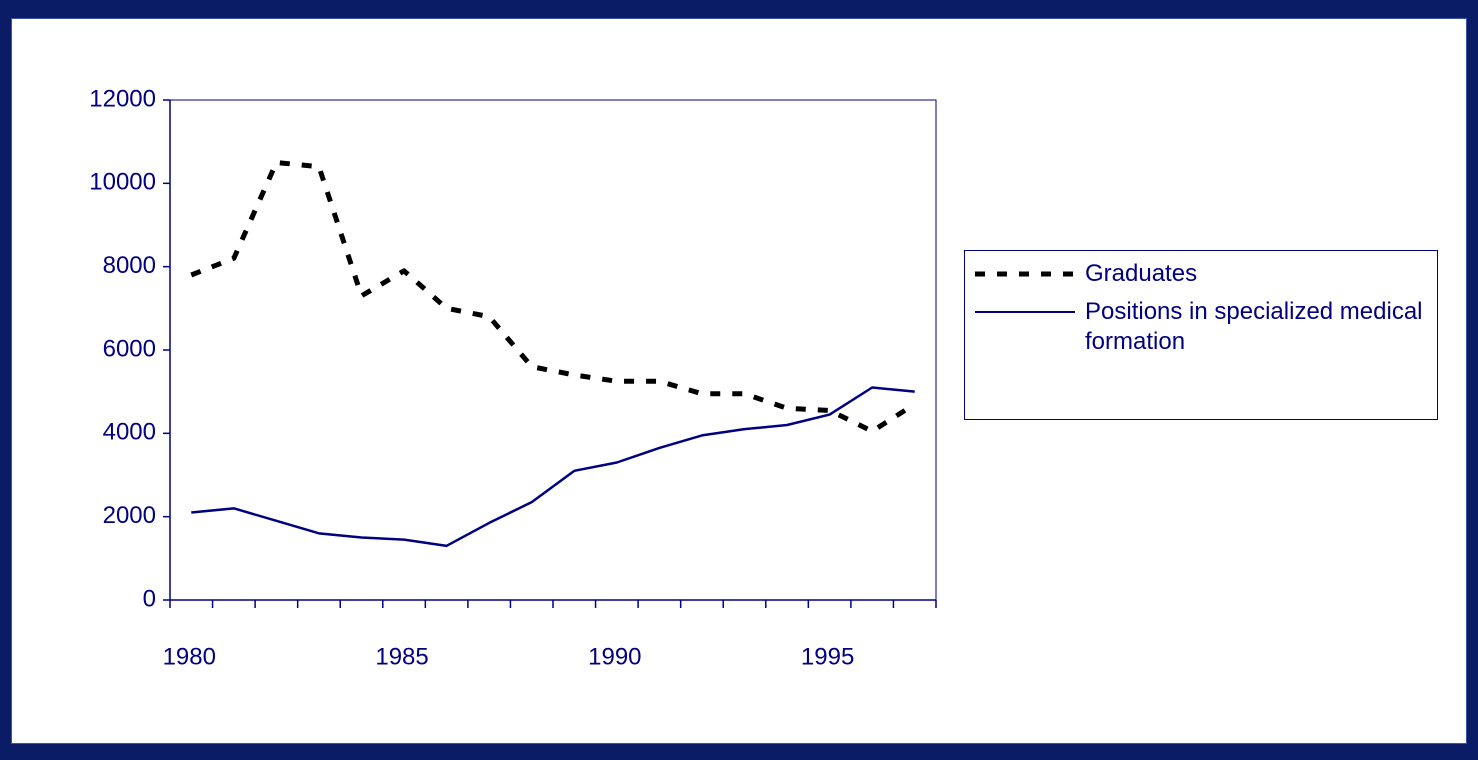 The width and height of the screenshot is (1478, 760). Describe the element at coordinates (149, 598) in the screenshot. I see `y-tick-label: 0` at that location.